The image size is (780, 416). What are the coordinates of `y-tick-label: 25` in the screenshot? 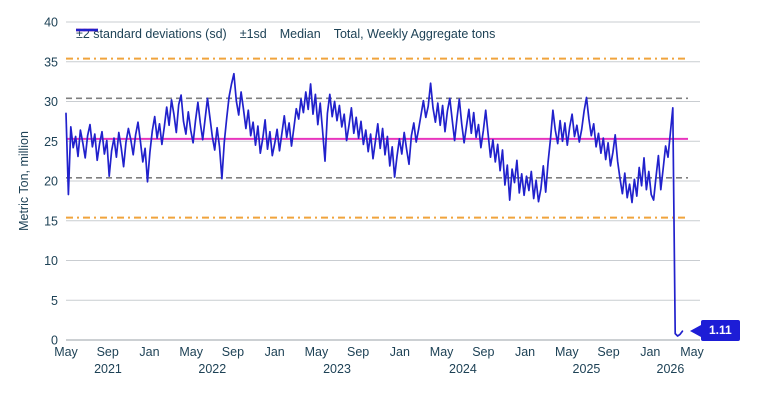 It's located at (51, 142).